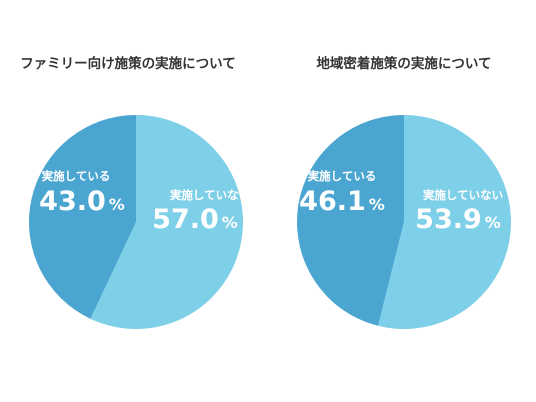  Describe the element at coordinates (332, 201) in the screenshot. I see `chart-2-value-implemented-number: 46.1` at that location.